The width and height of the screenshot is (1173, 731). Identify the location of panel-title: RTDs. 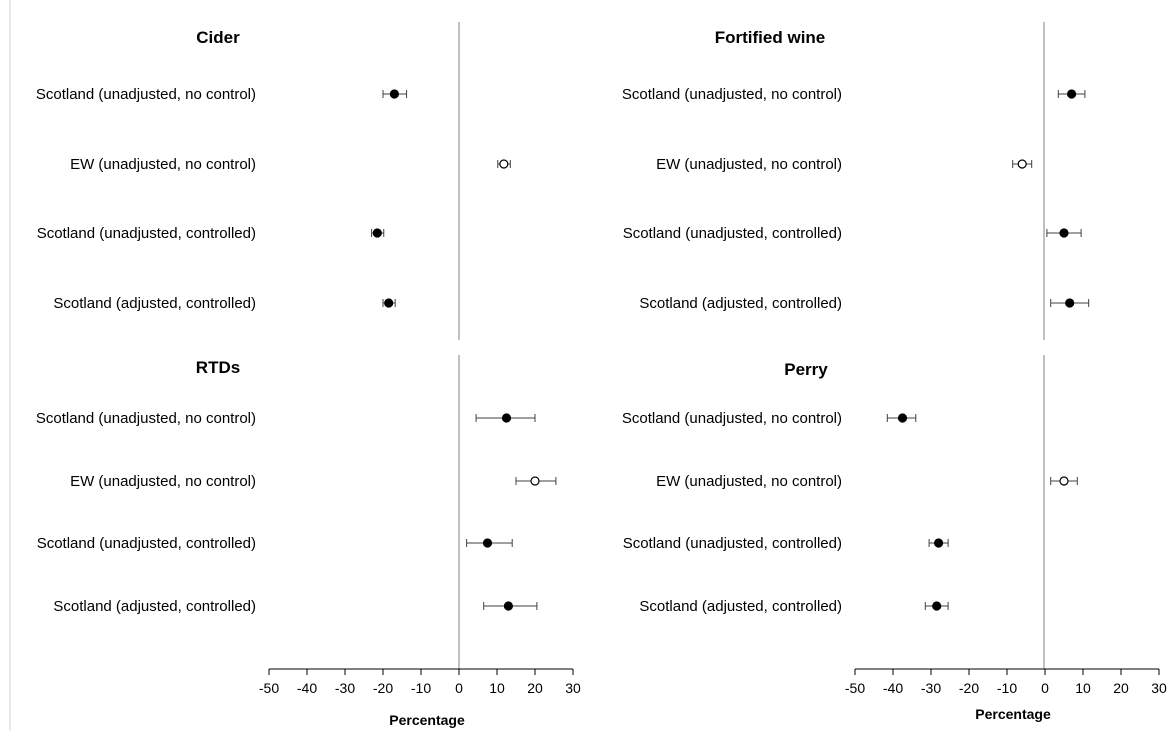
(218, 367).